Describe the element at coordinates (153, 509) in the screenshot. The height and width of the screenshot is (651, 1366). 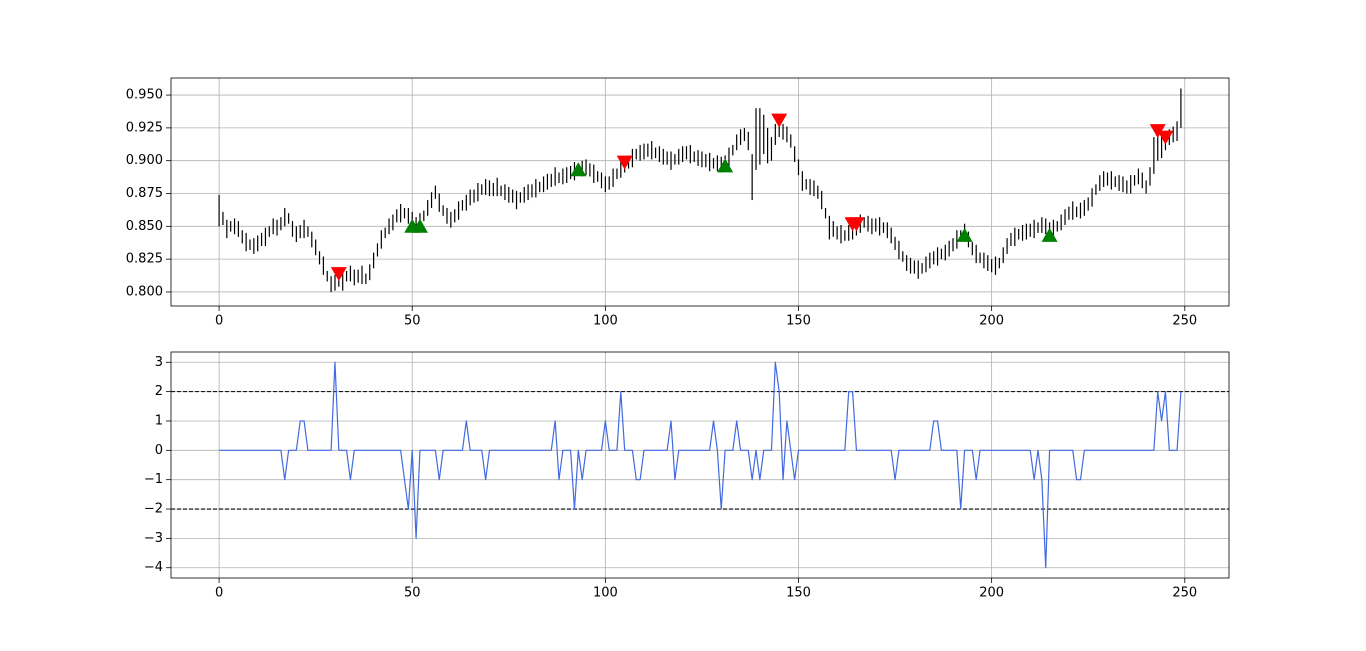
I see `y-tick-label: −2` at that location.